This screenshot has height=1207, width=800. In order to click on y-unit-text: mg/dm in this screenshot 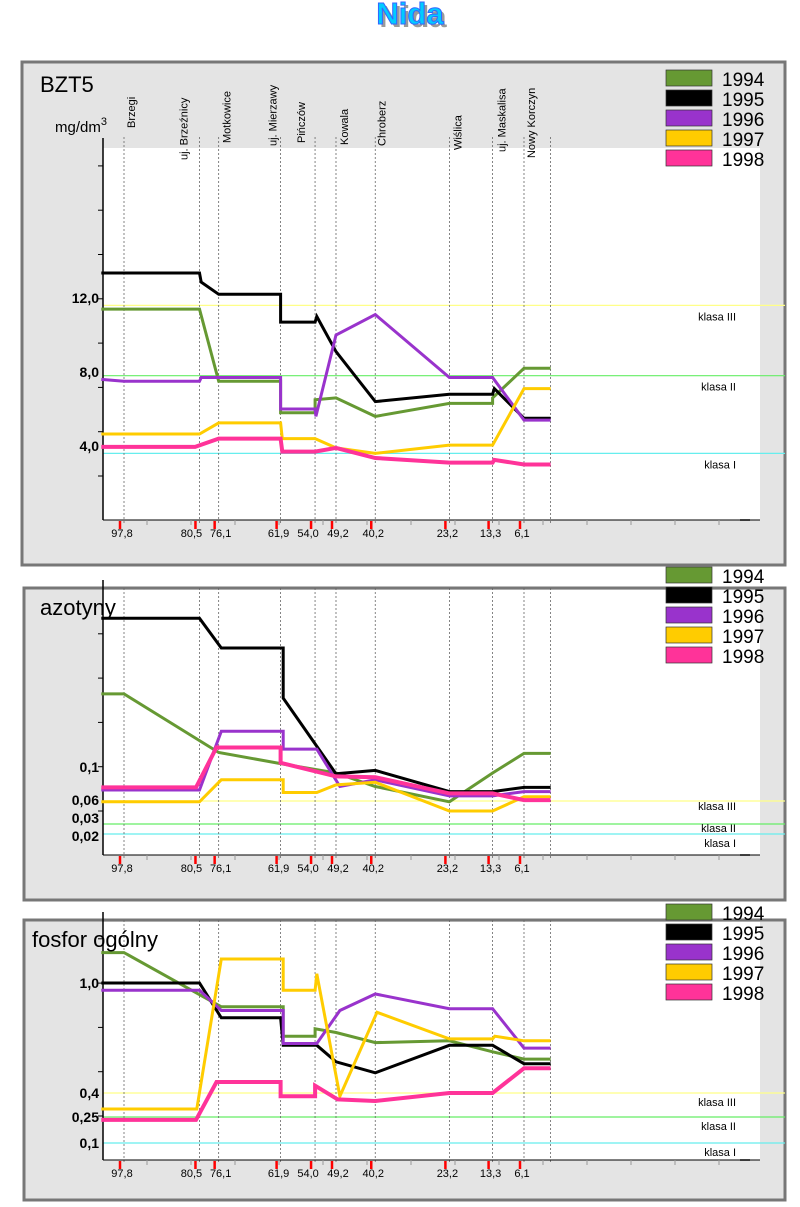, I will do `click(78, 127)`.